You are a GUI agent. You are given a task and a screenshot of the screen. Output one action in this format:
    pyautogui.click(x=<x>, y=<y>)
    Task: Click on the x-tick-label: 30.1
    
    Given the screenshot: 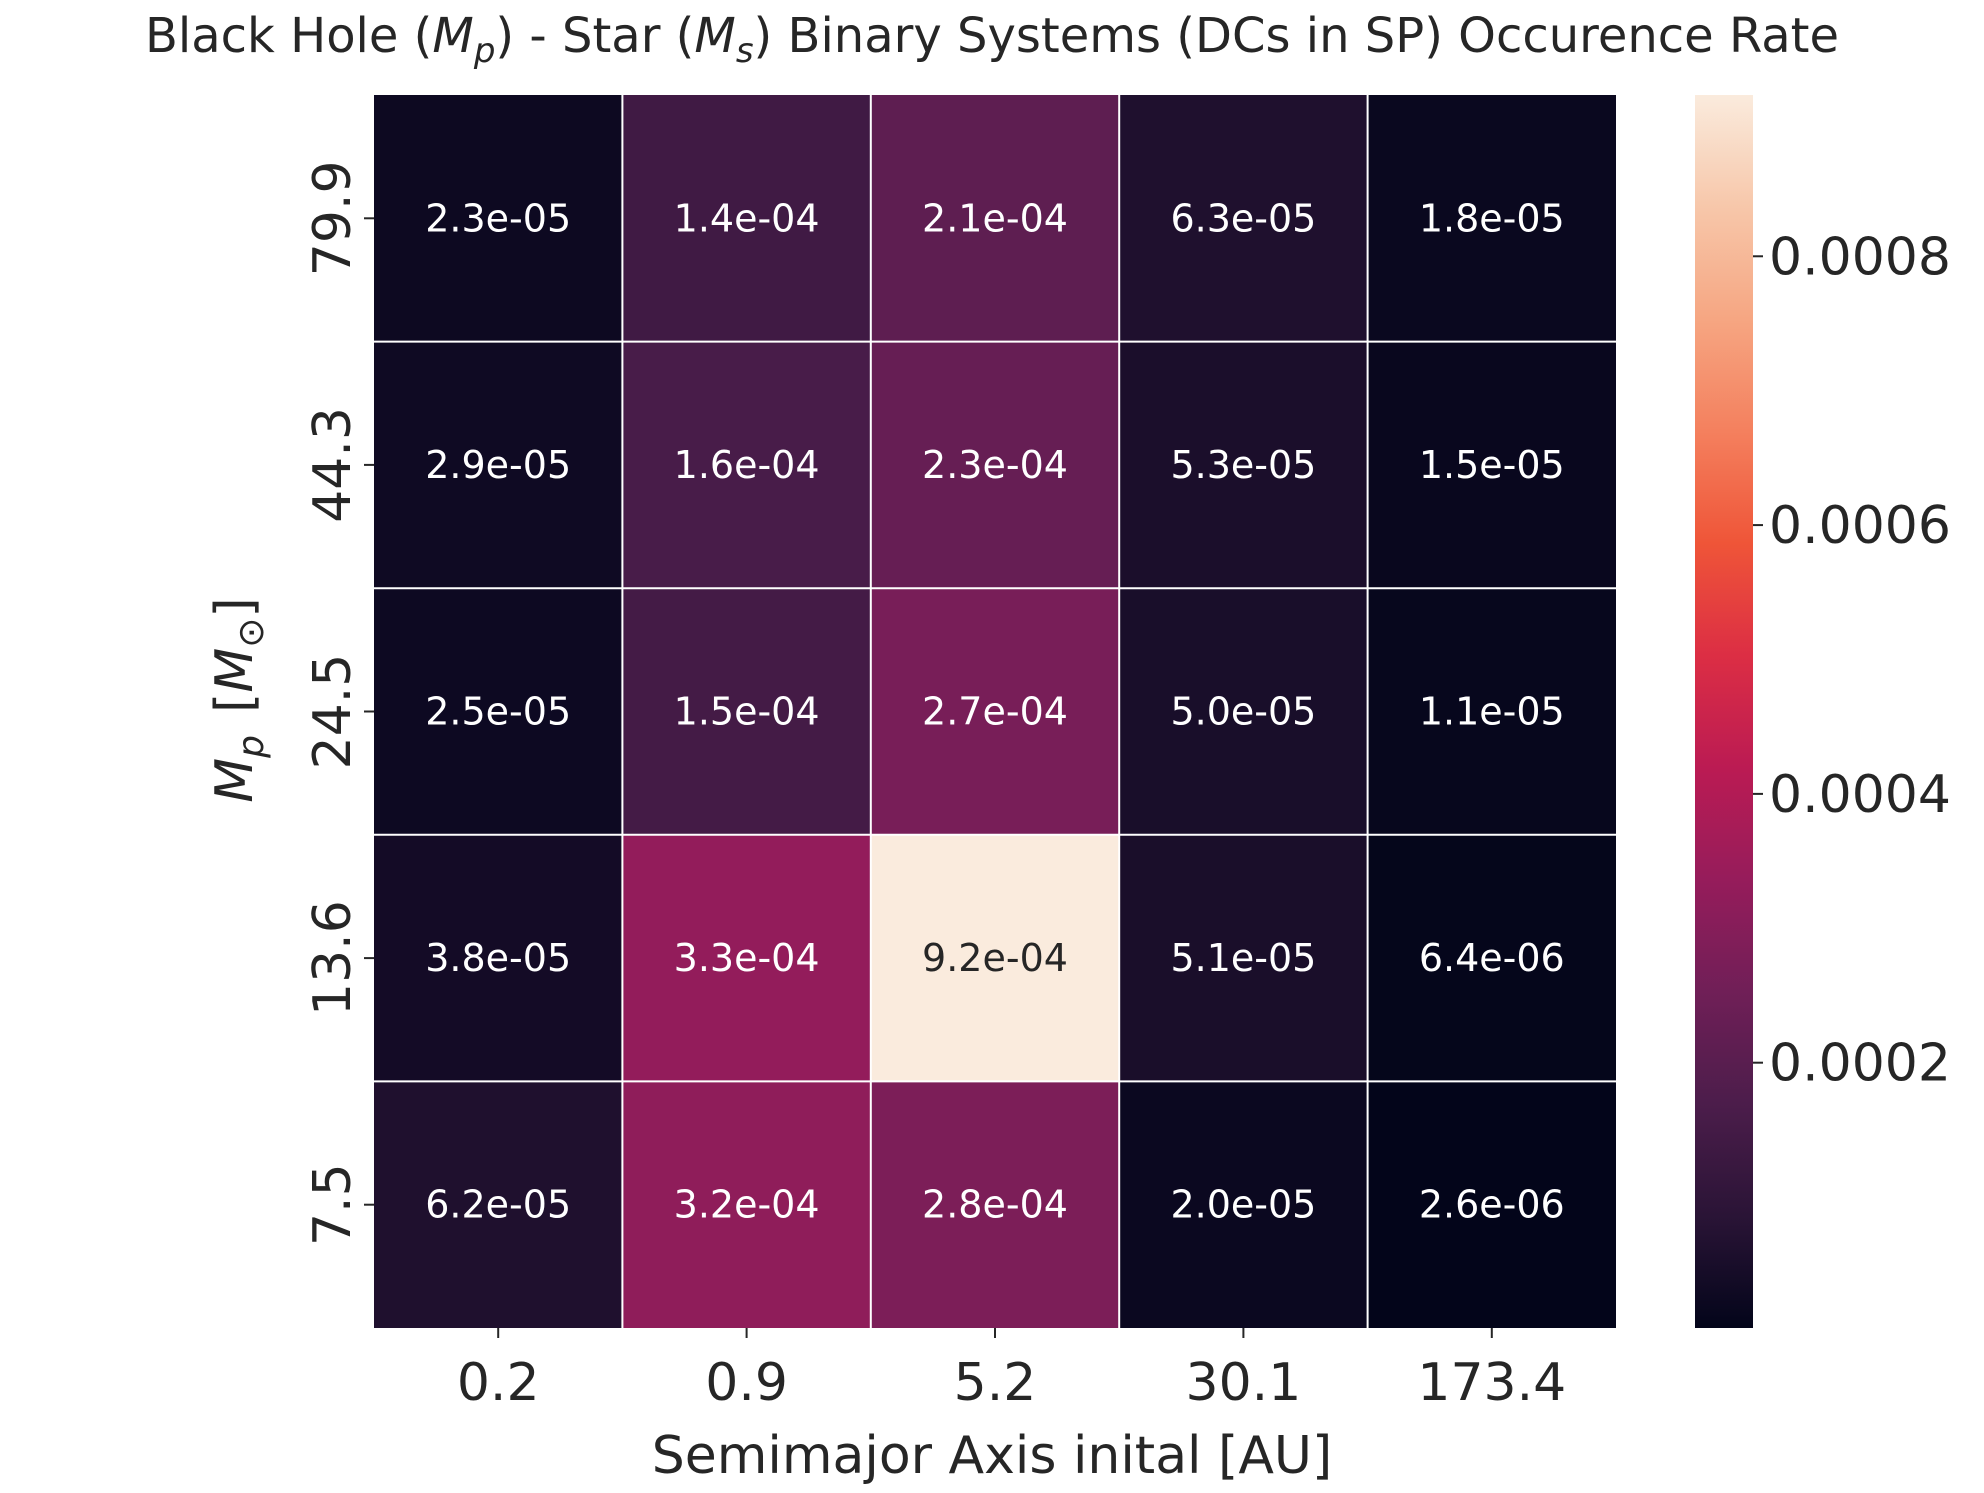 What is the action you would take?
    pyautogui.click(x=1244, y=1383)
    